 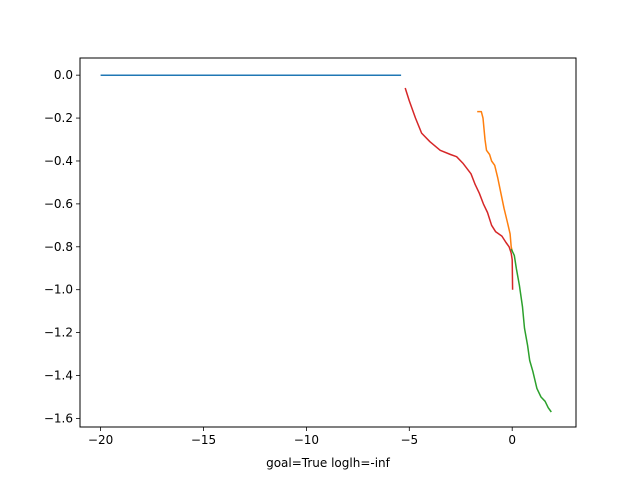 What do you see at coordinates (306, 440) in the screenshot?
I see `x-tick-label: −10` at bounding box center [306, 440].